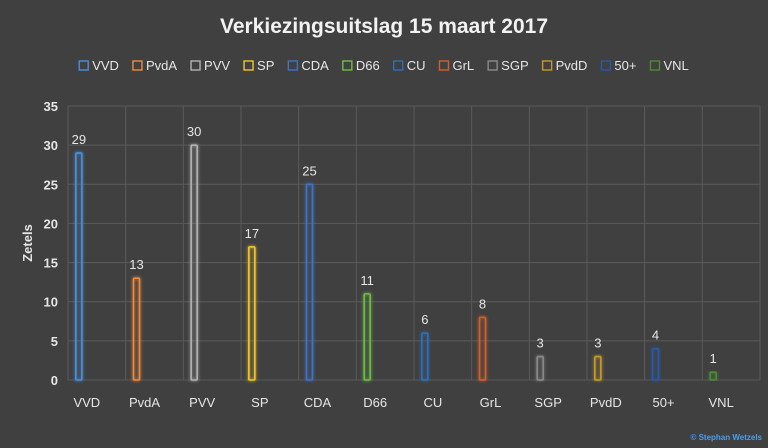  What do you see at coordinates (136, 264) in the screenshot?
I see `data-label: 13` at bounding box center [136, 264].